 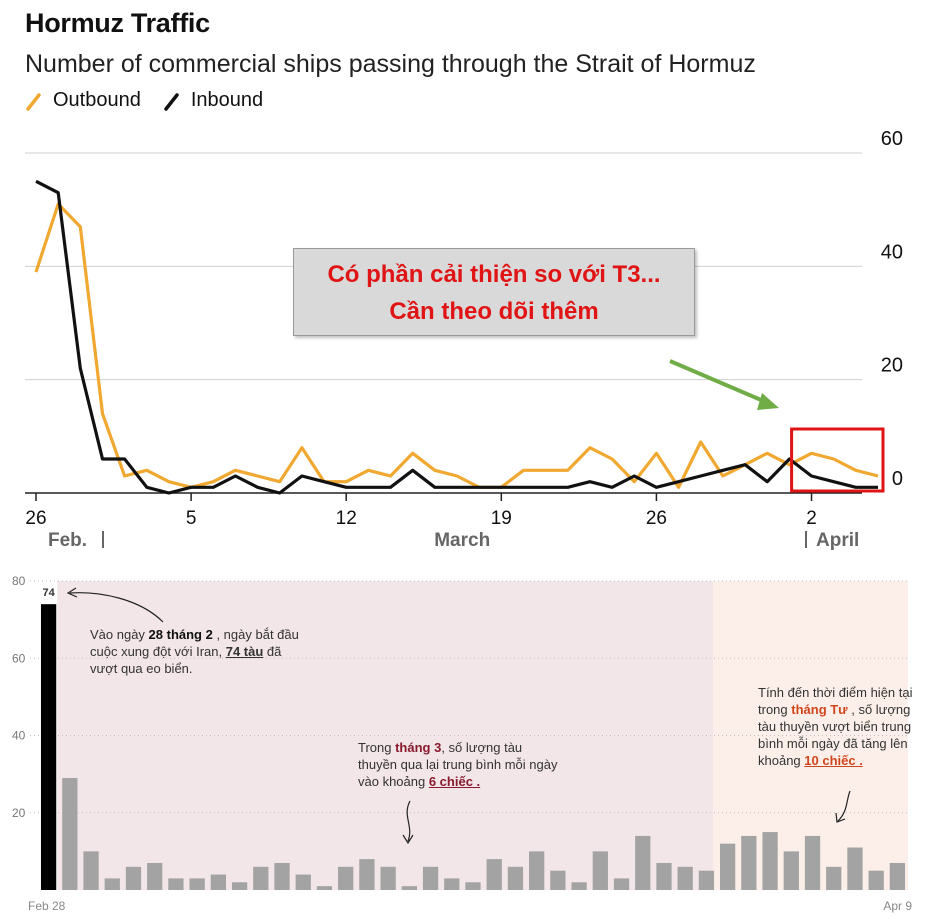 I want to click on x-tick-label: 5, so click(x=191, y=518).